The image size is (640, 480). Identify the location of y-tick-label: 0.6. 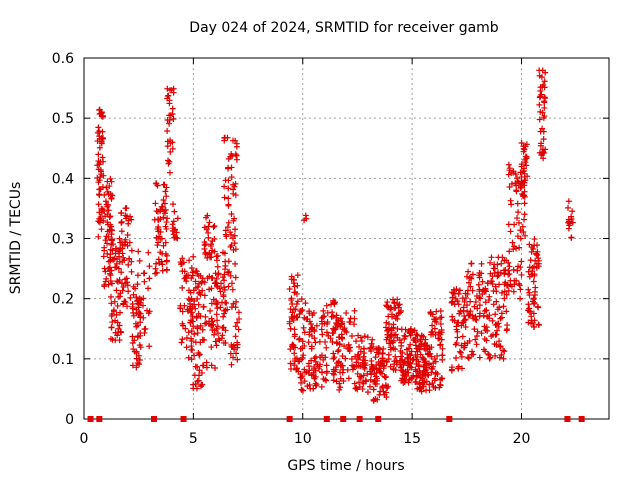
(63, 59).